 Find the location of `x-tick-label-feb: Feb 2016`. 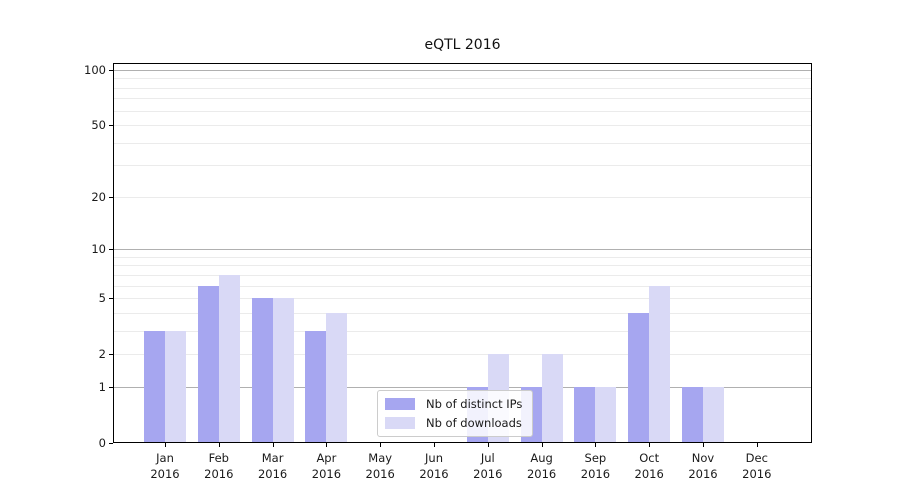

x-tick-label-feb: Feb 2016 is located at coordinates (219, 466).